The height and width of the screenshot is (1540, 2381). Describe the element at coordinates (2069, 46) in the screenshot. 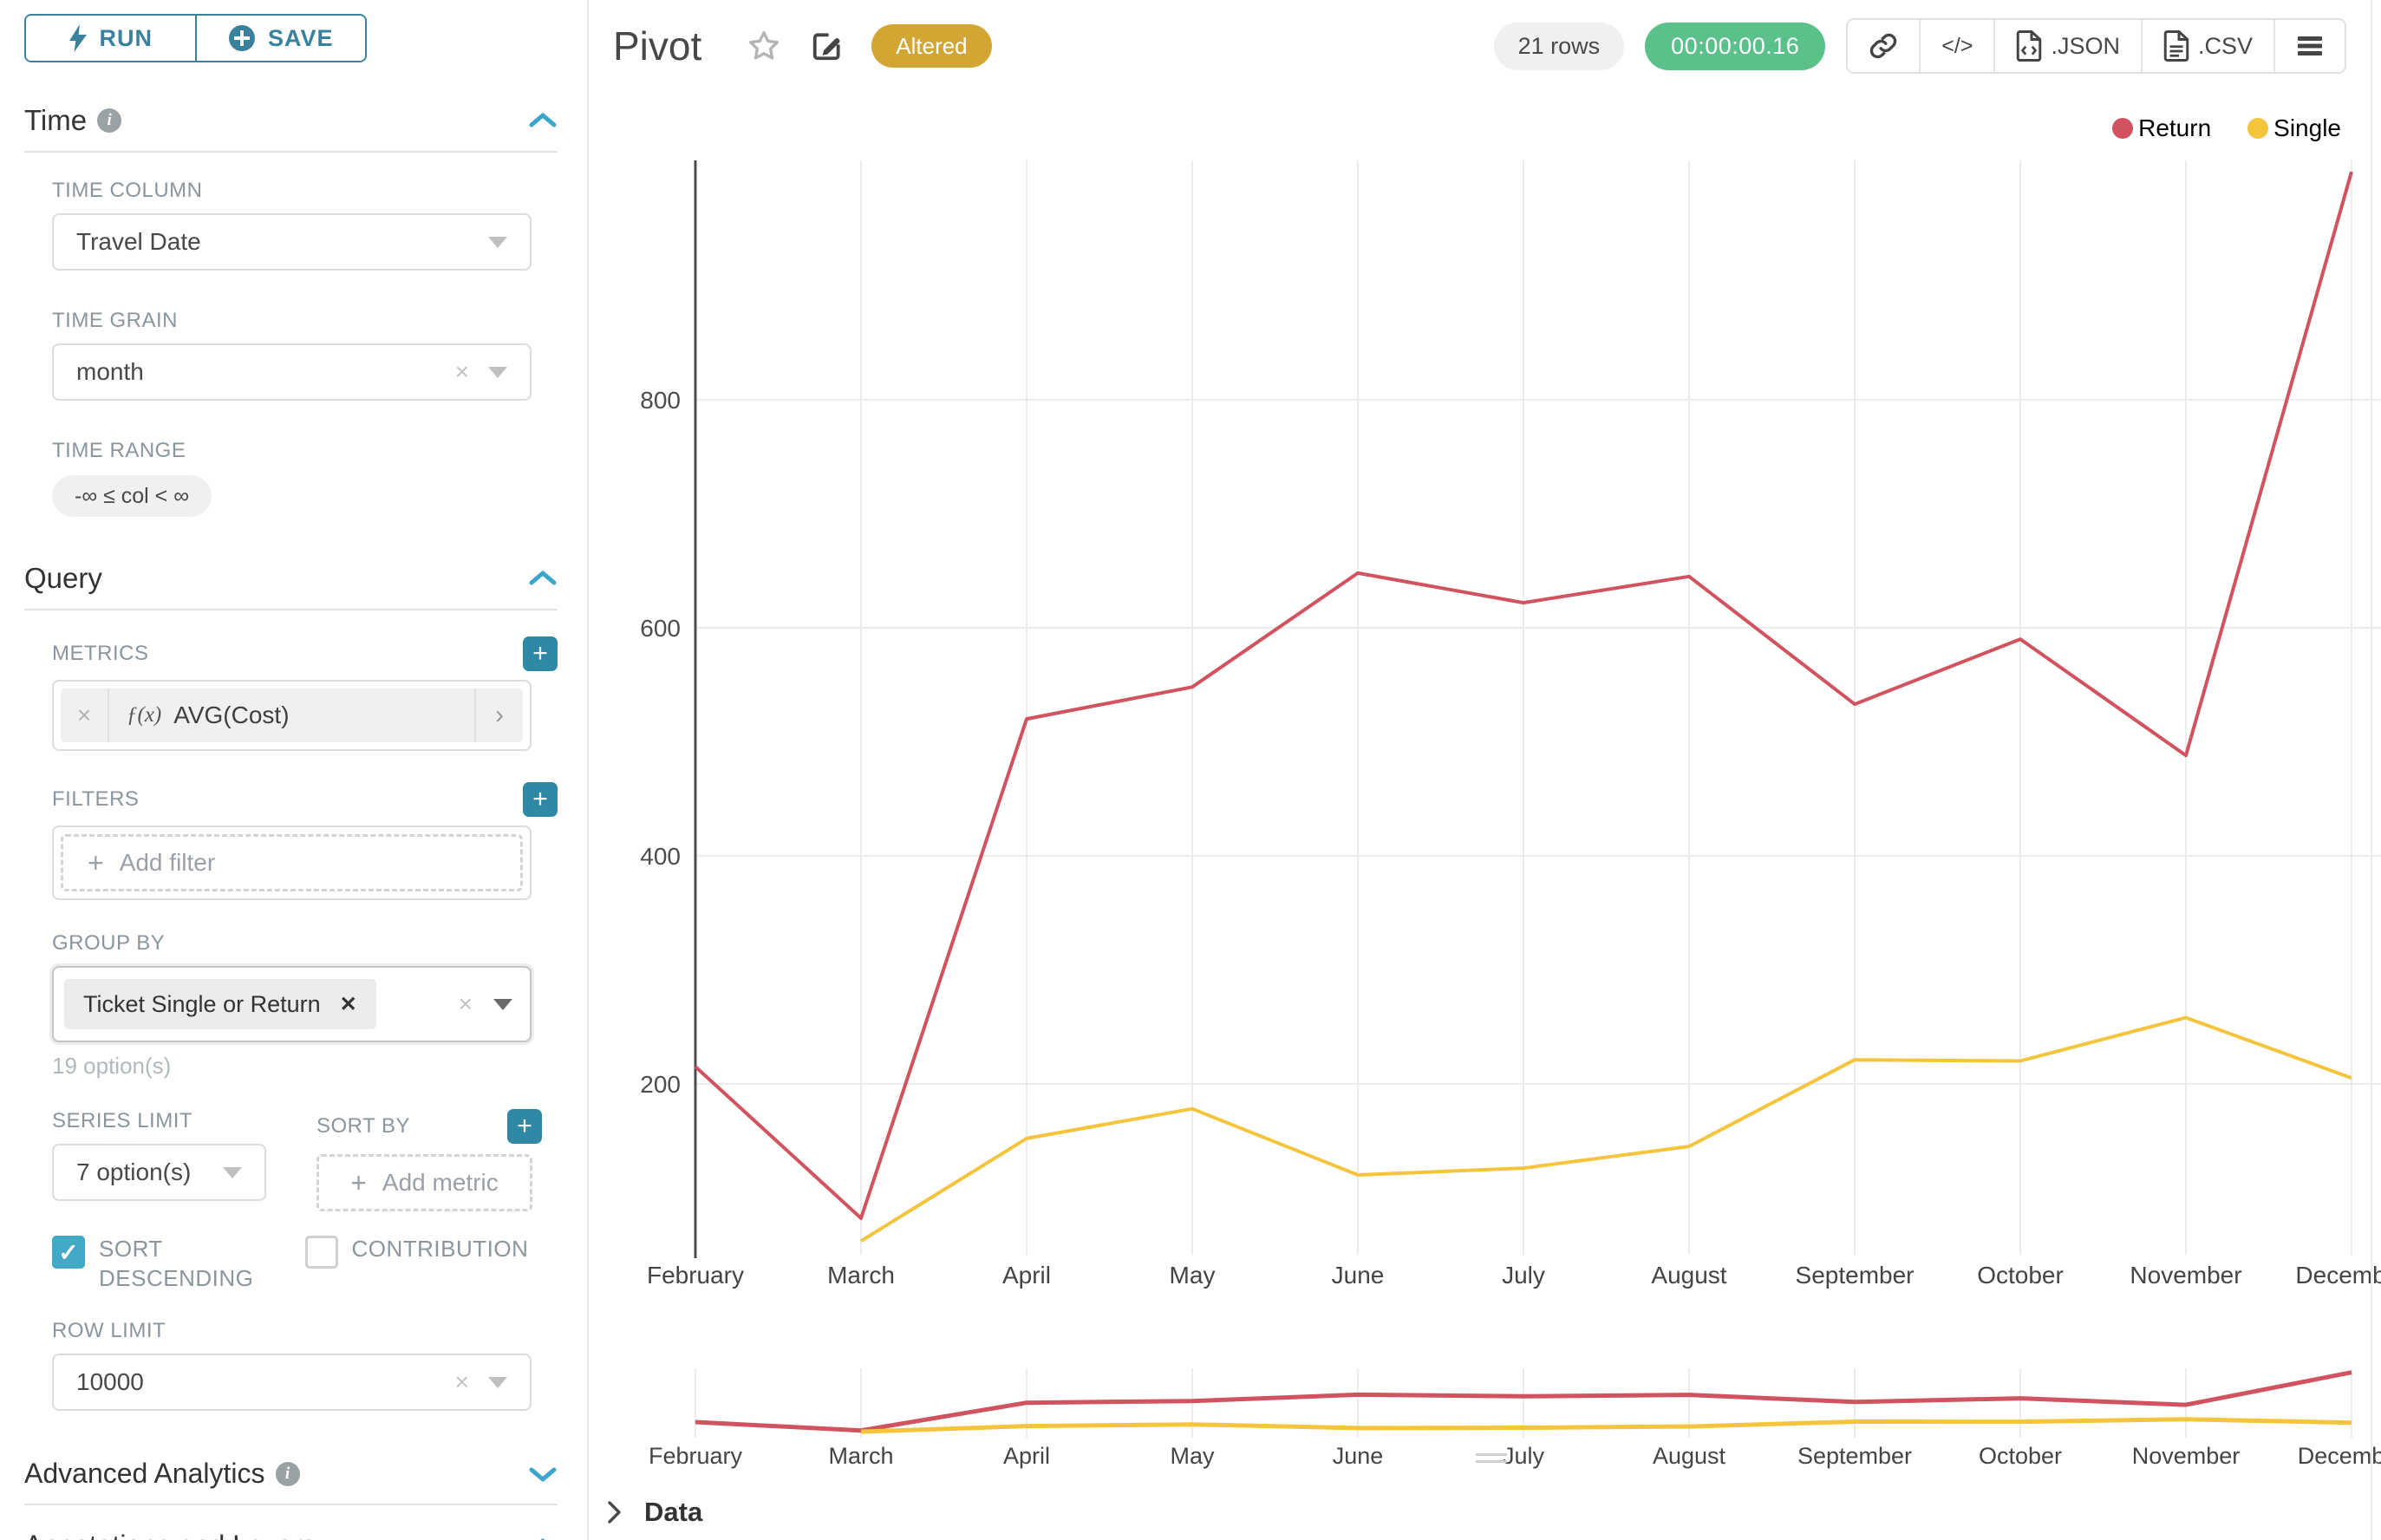

I see `export-json-button: .JSON` at that location.